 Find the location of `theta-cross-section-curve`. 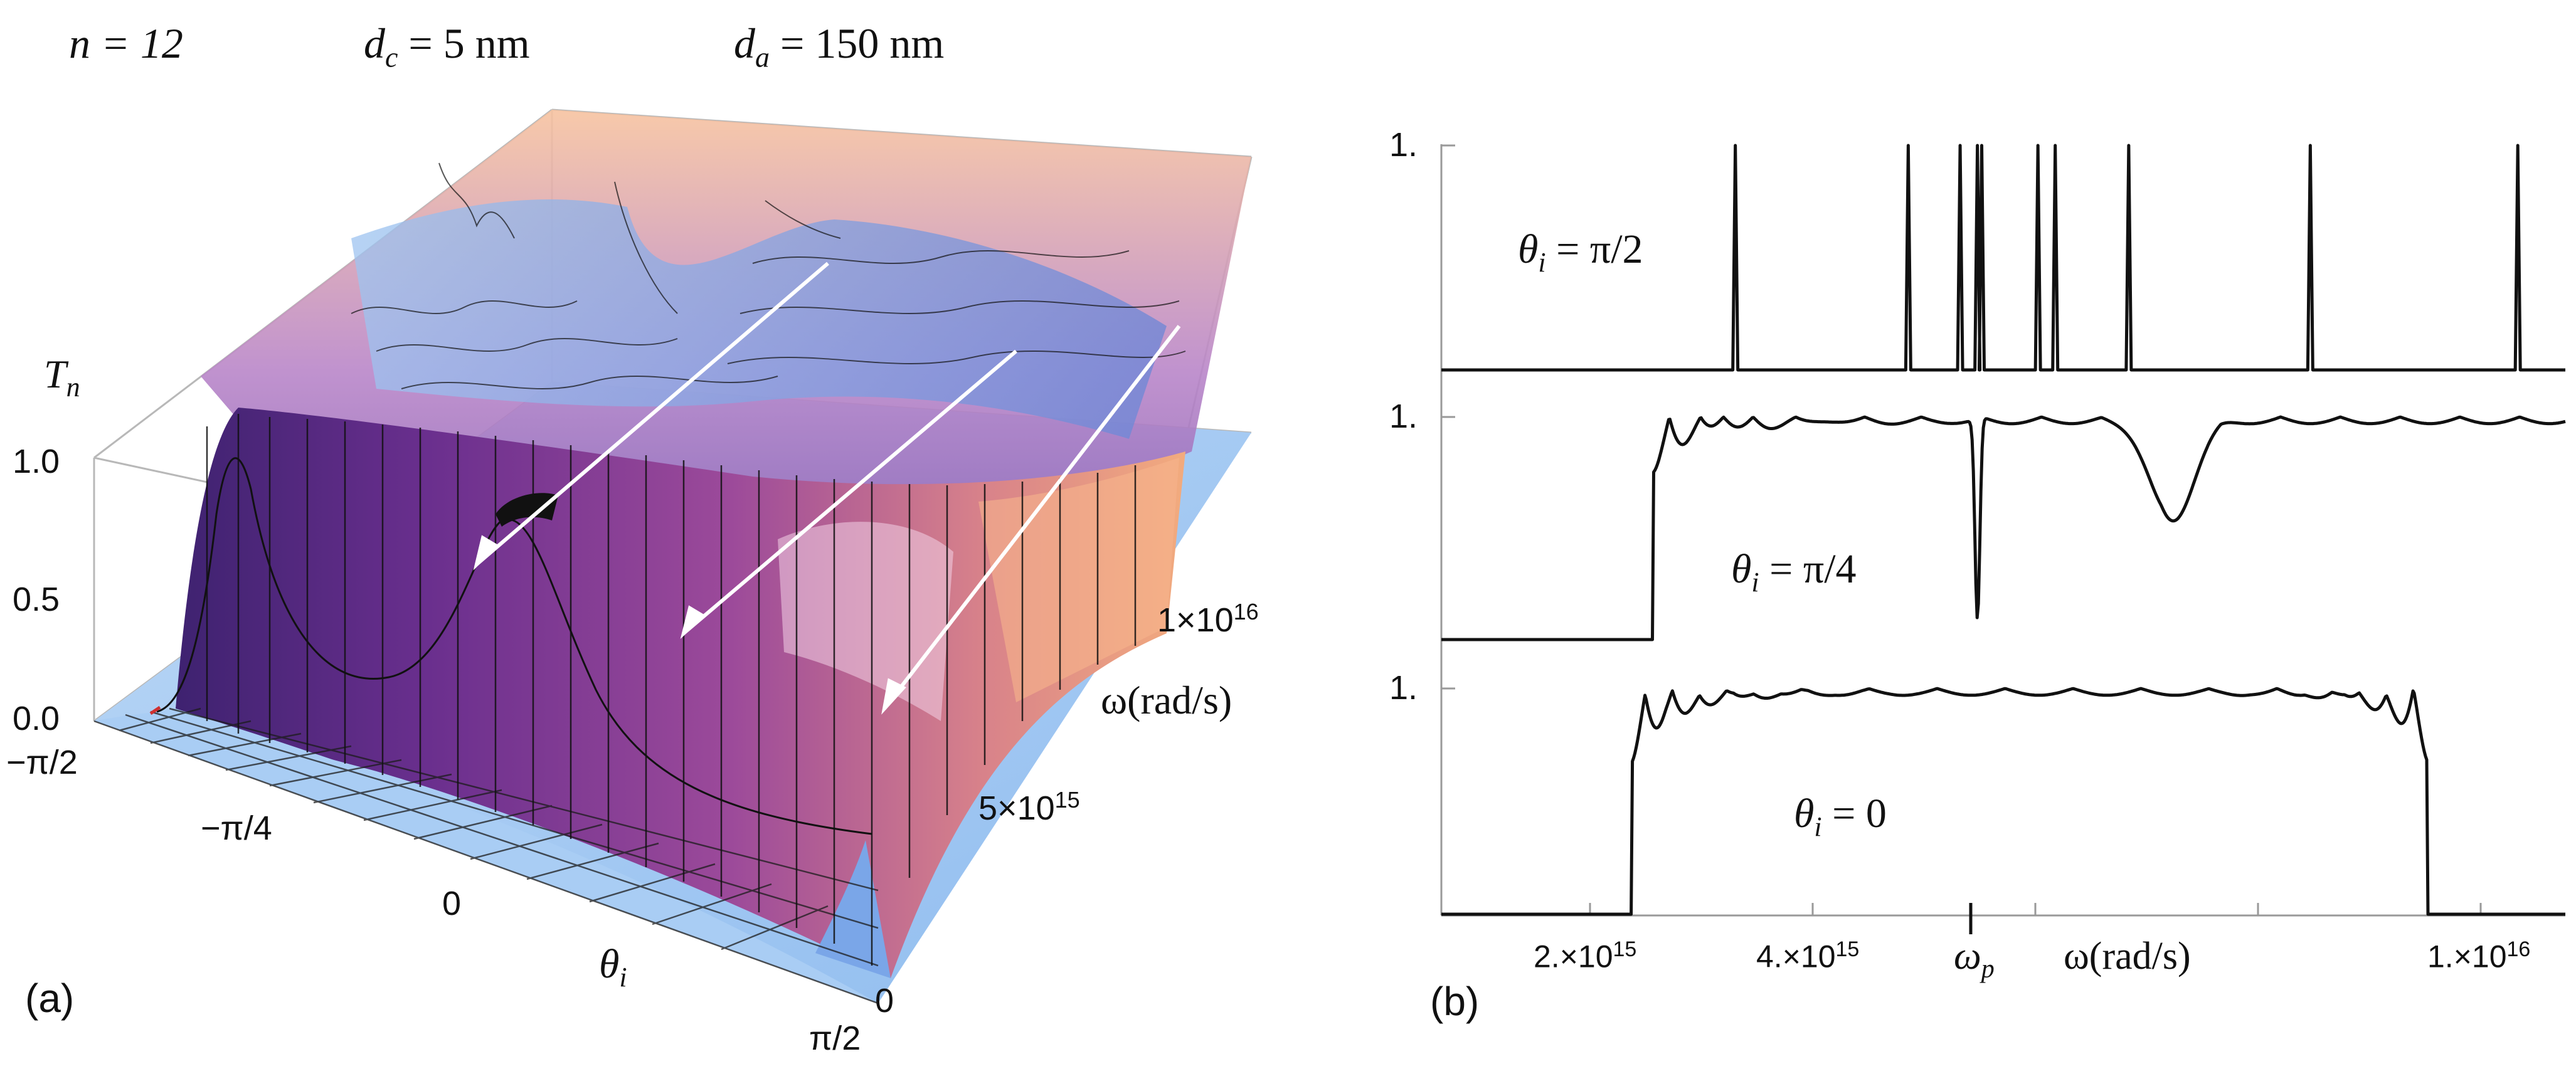

theta-cross-section-curve is located at coordinates (514, 646).